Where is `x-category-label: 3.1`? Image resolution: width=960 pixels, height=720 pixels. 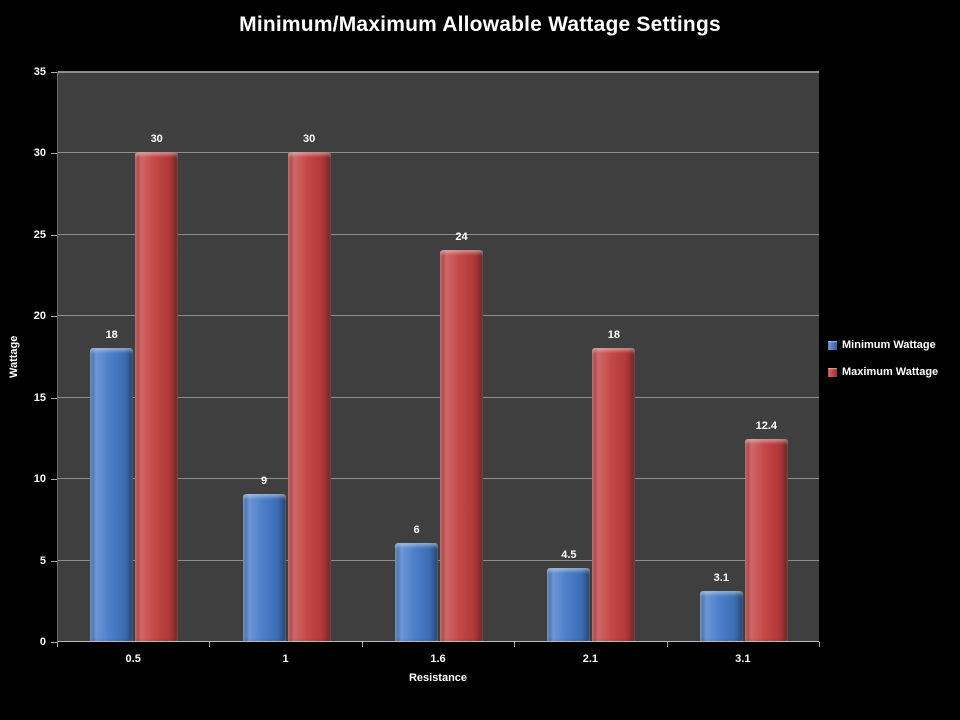
x-category-label: 3.1 is located at coordinates (743, 659).